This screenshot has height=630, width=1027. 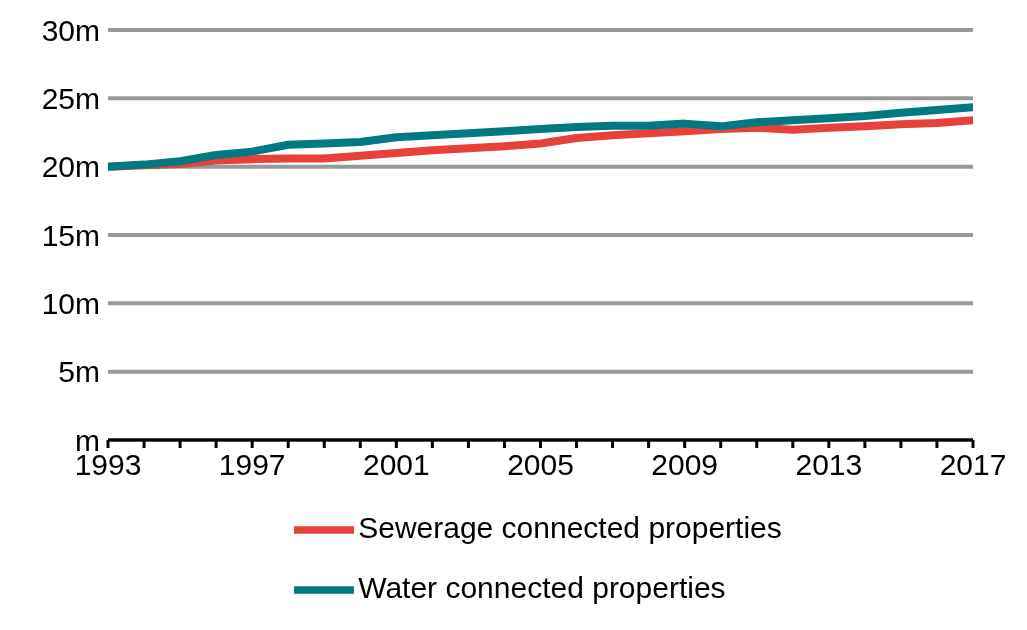 I want to click on y-tick-label: 25m, so click(x=70, y=98).